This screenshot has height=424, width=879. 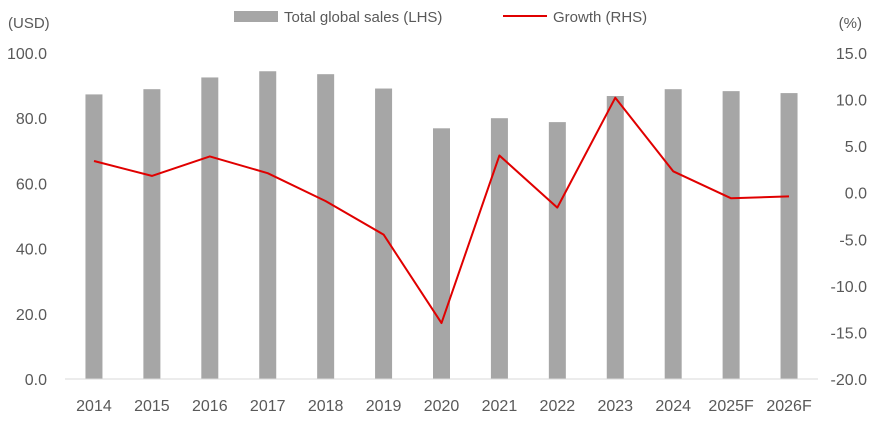 I want to click on left-tick-label: 20.0, so click(x=31, y=315).